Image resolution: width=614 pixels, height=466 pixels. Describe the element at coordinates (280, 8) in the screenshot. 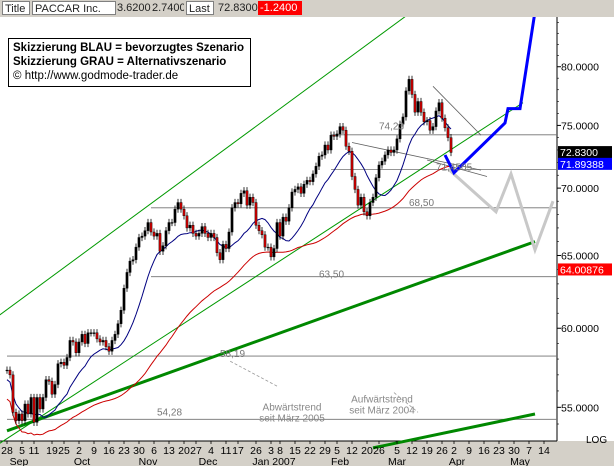

I see `change-value: -1.2400` at that location.